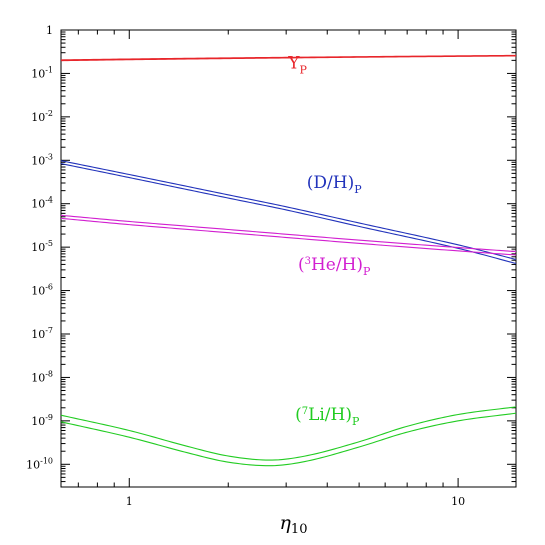 This screenshot has height=545, width=545. What do you see at coordinates (42, 333) in the screenshot?
I see `y-tick-label: 10⁻⁷` at bounding box center [42, 333].